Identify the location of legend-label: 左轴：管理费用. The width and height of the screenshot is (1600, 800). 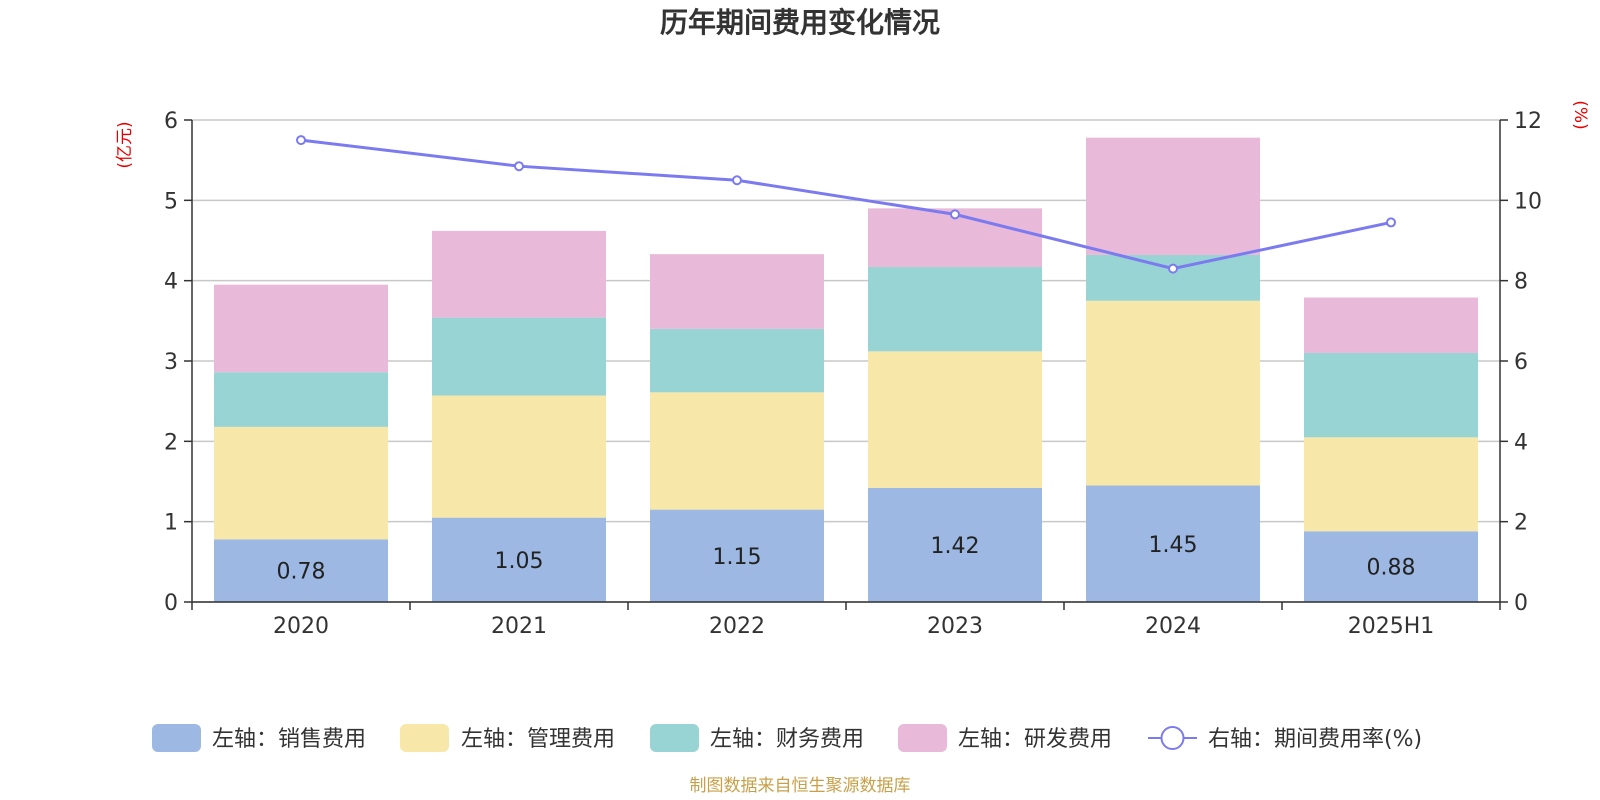
(538, 739).